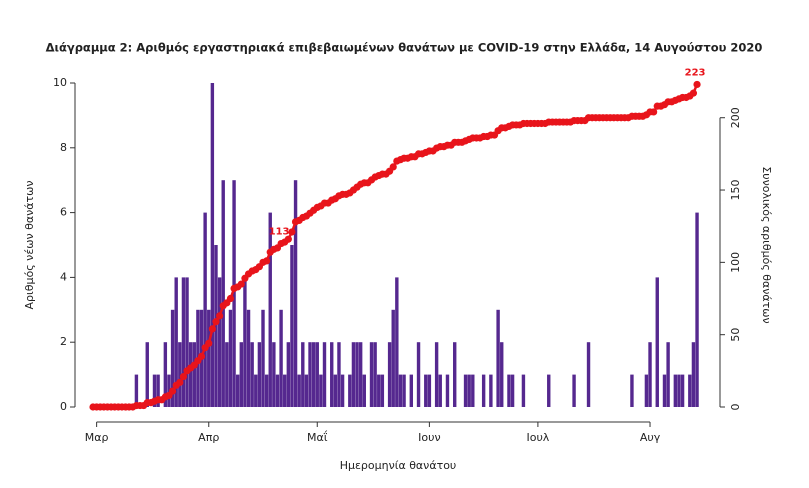  Describe the element at coordinates (208, 437) in the screenshot. I see `x-tick-label: Απρ` at that location.